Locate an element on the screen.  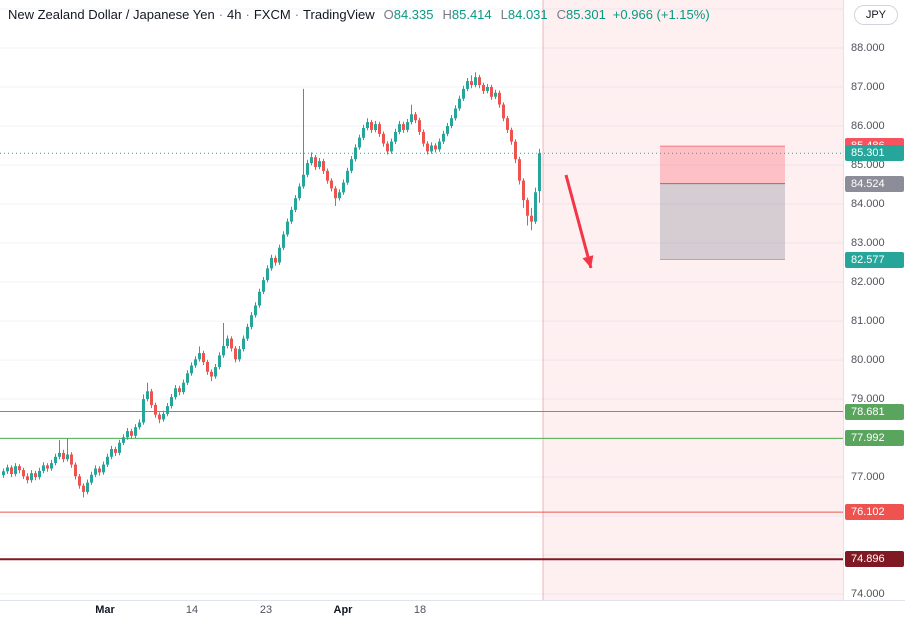
price-axis-tick: 84.000 is located at coordinates (868, 204).